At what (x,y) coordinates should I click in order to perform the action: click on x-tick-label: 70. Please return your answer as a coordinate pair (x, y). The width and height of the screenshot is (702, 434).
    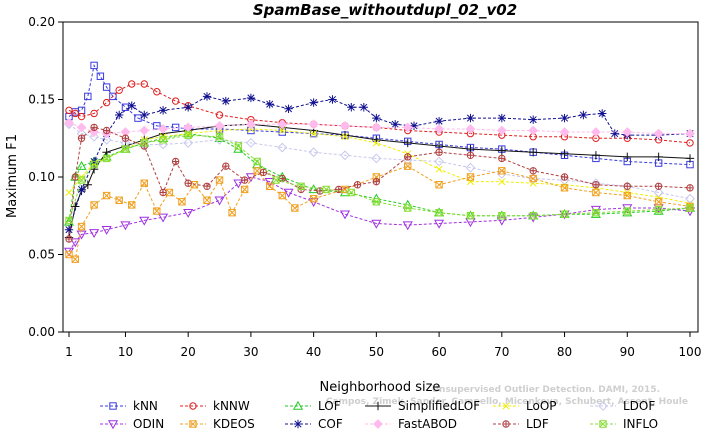
    Looking at the image, I should click on (501, 352).